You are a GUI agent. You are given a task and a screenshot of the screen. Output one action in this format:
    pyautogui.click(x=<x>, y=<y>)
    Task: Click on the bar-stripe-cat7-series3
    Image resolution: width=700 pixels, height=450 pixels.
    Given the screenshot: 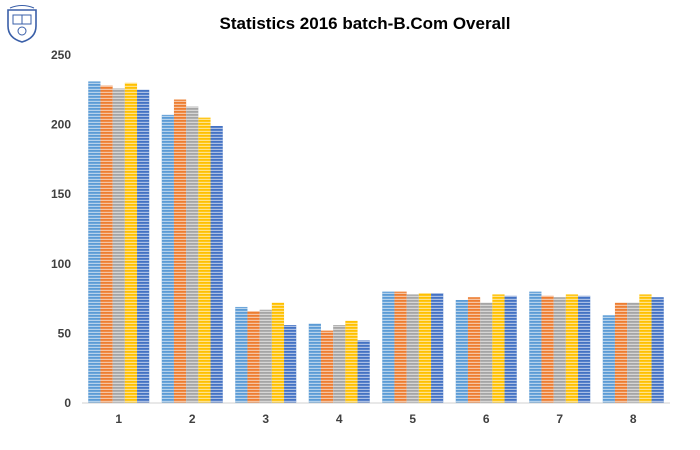 What is the action you would take?
    pyautogui.click(x=559, y=350)
    